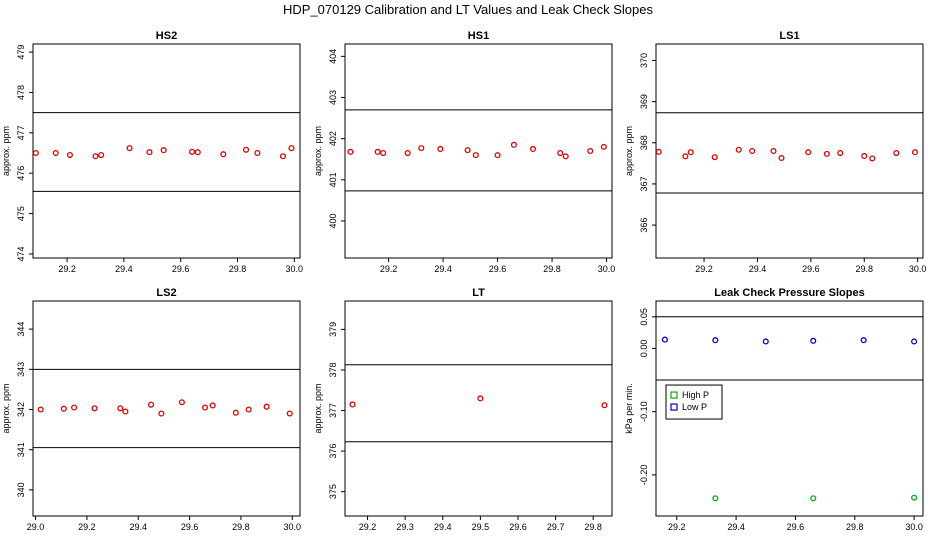 The width and height of the screenshot is (936, 540). What do you see at coordinates (21, 369) in the screenshot?
I see `y-tick-label: 343` at bounding box center [21, 369].